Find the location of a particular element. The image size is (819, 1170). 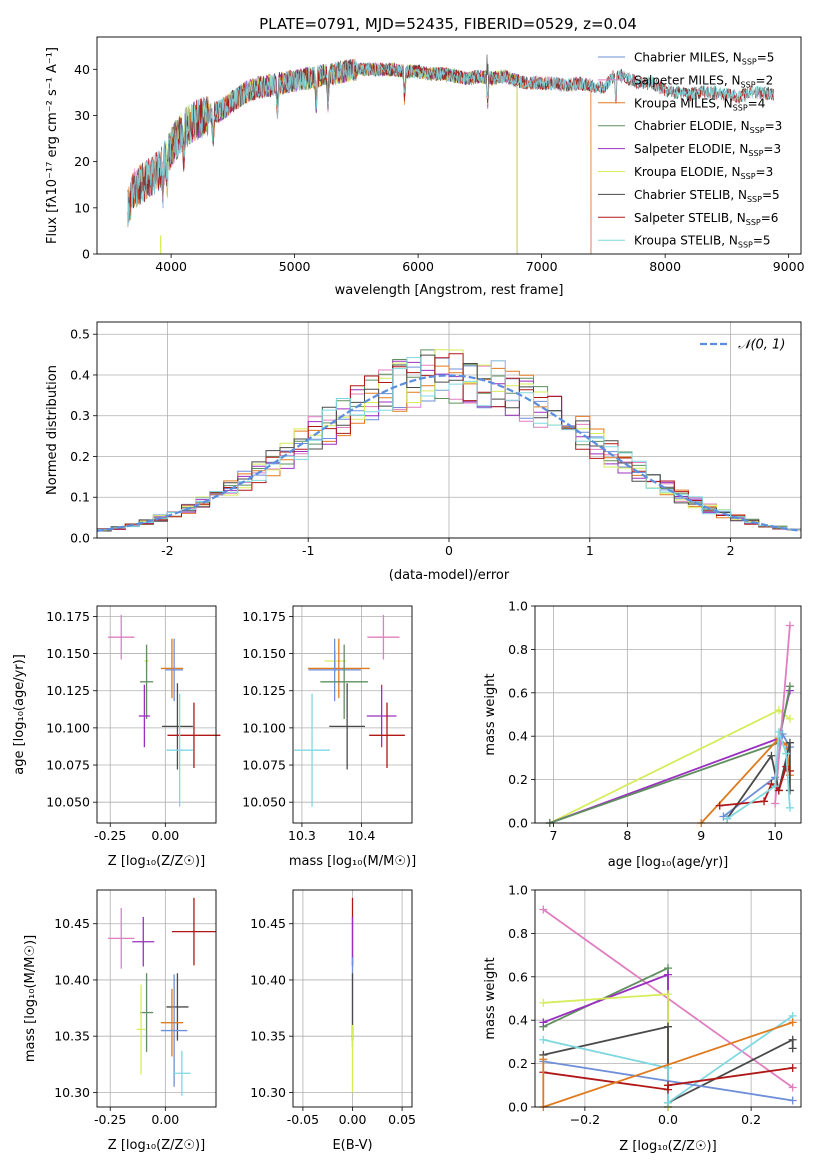

x-tick-label: -1 is located at coordinates (308, 550).